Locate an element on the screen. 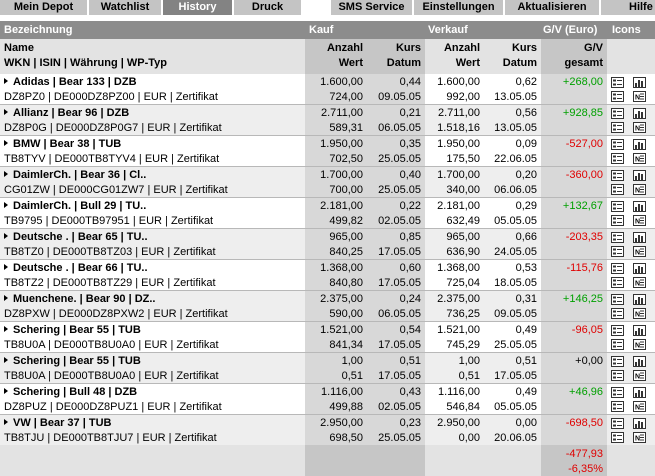 This screenshot has height=476, width=655. row-name: DaimlerCh. | Bear 36 | Cl.. is located at coordinates (75, 175).